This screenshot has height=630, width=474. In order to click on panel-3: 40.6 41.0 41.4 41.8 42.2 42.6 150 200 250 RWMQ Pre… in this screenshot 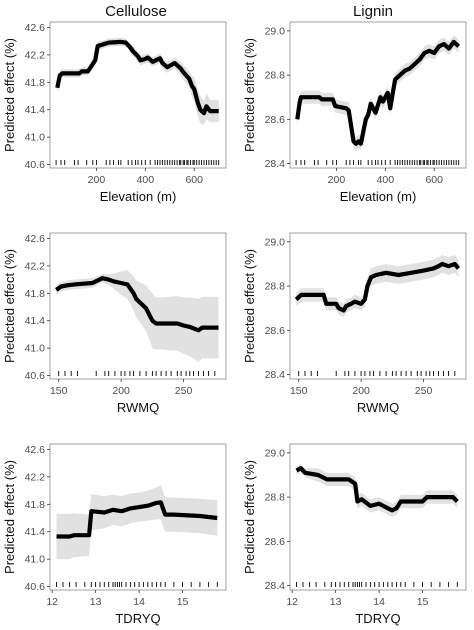, I will do `click(114, 323)`.